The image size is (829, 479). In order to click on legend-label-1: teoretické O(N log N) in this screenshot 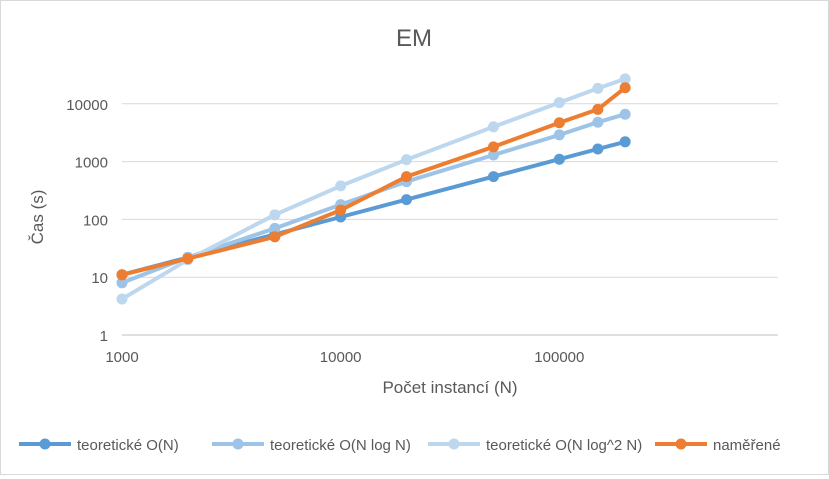, I will do `click(340, 445)`.